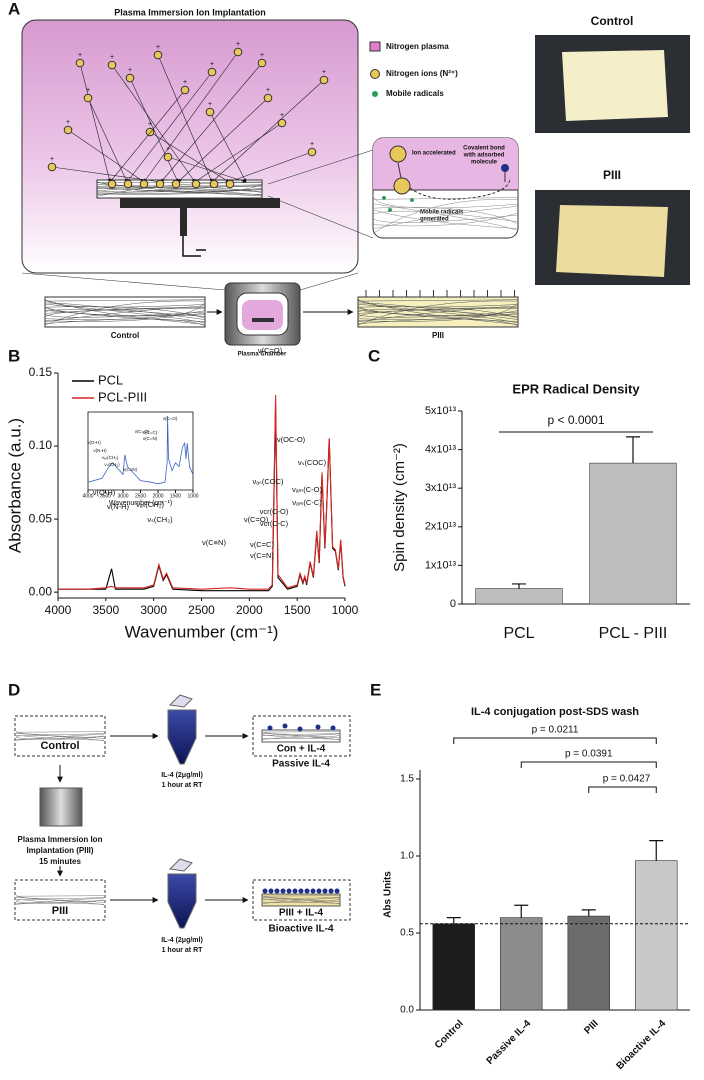 The image size is (704, 1080). Describe the element at coordinates (61, 807) in the screenshot. I see `chamber-icon` at that location.